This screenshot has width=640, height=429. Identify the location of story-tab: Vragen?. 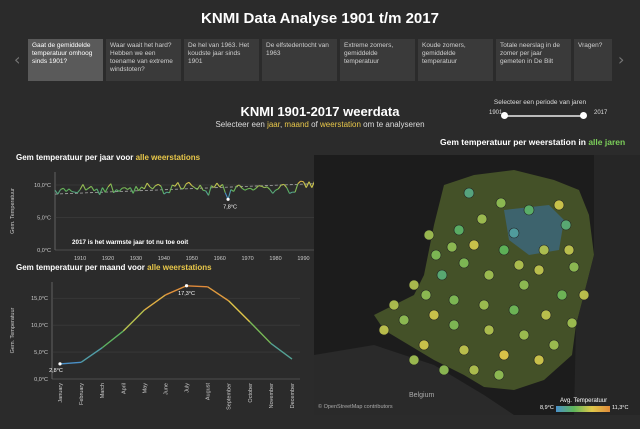
(593, 60).